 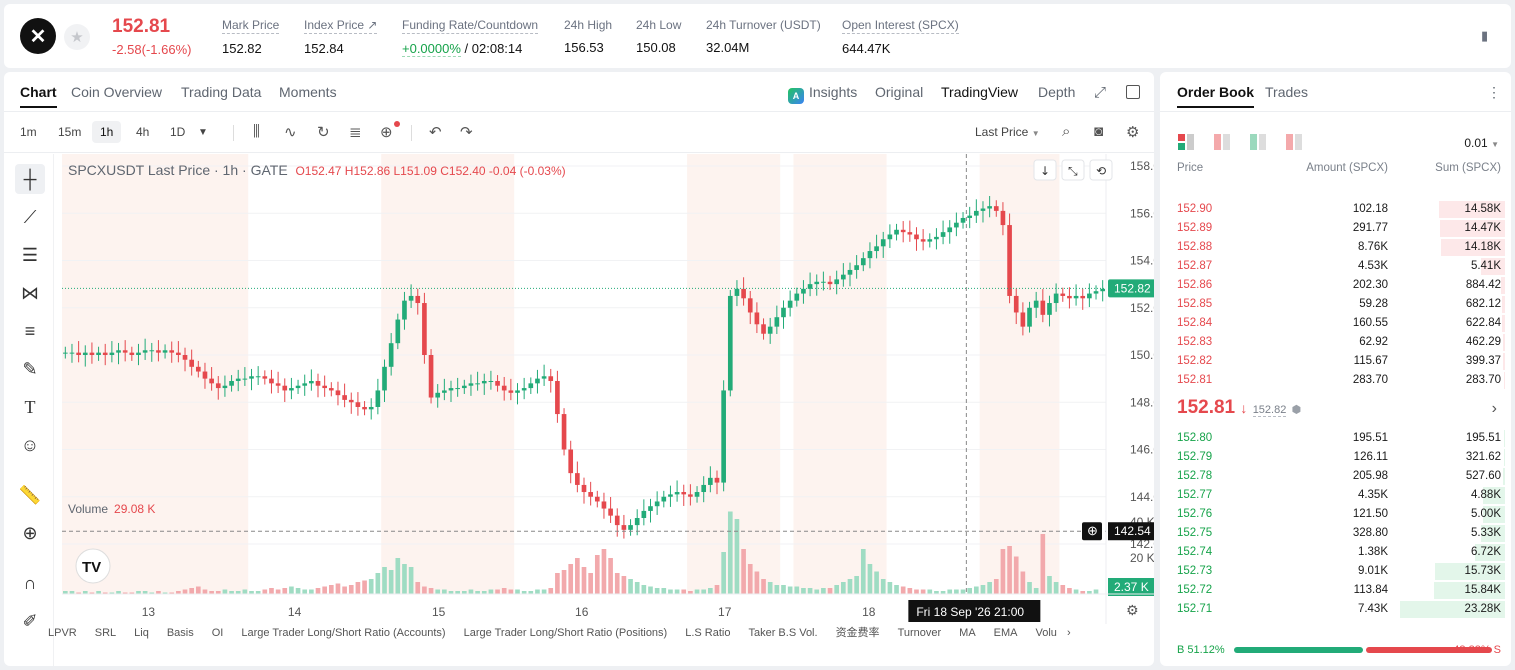 What do you see at coordinates (1294, 142) in the screenshot?
I see `view-depth-icon` at bounding box center [1294, 142].